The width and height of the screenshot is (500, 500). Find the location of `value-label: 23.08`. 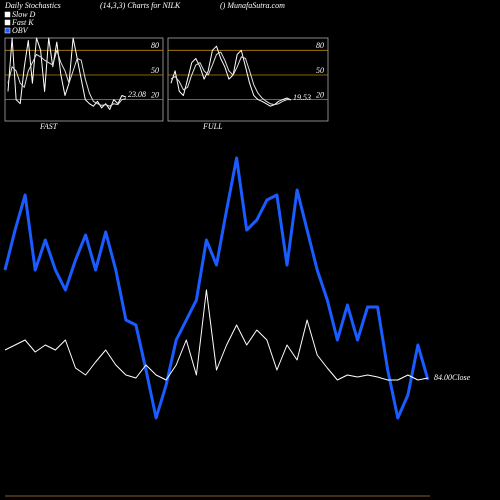

value-label: 23.08 is located at coordinates (137, 94).